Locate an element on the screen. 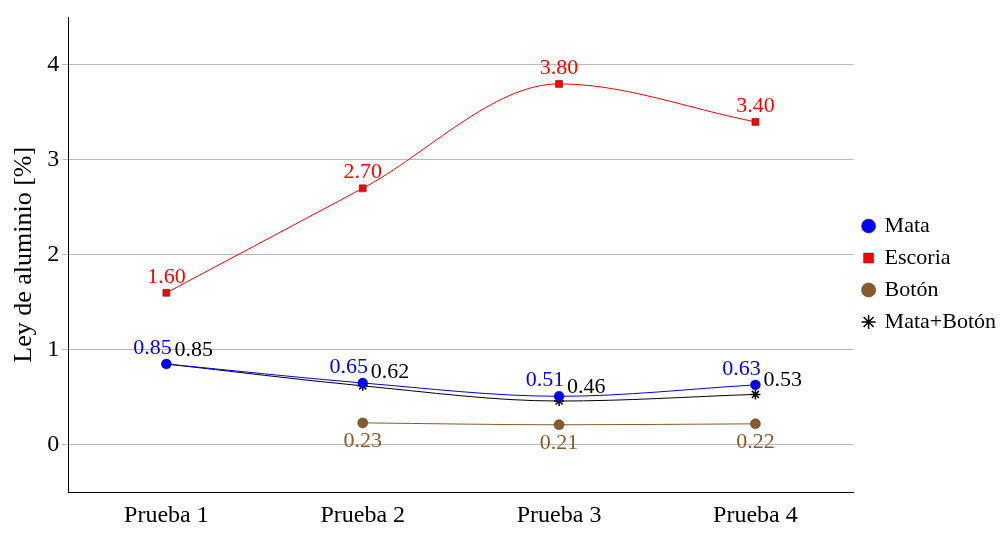 The width and height of the screenshot is (1006, 538). data-label: 0.46 is located at coordinates (586, 386).